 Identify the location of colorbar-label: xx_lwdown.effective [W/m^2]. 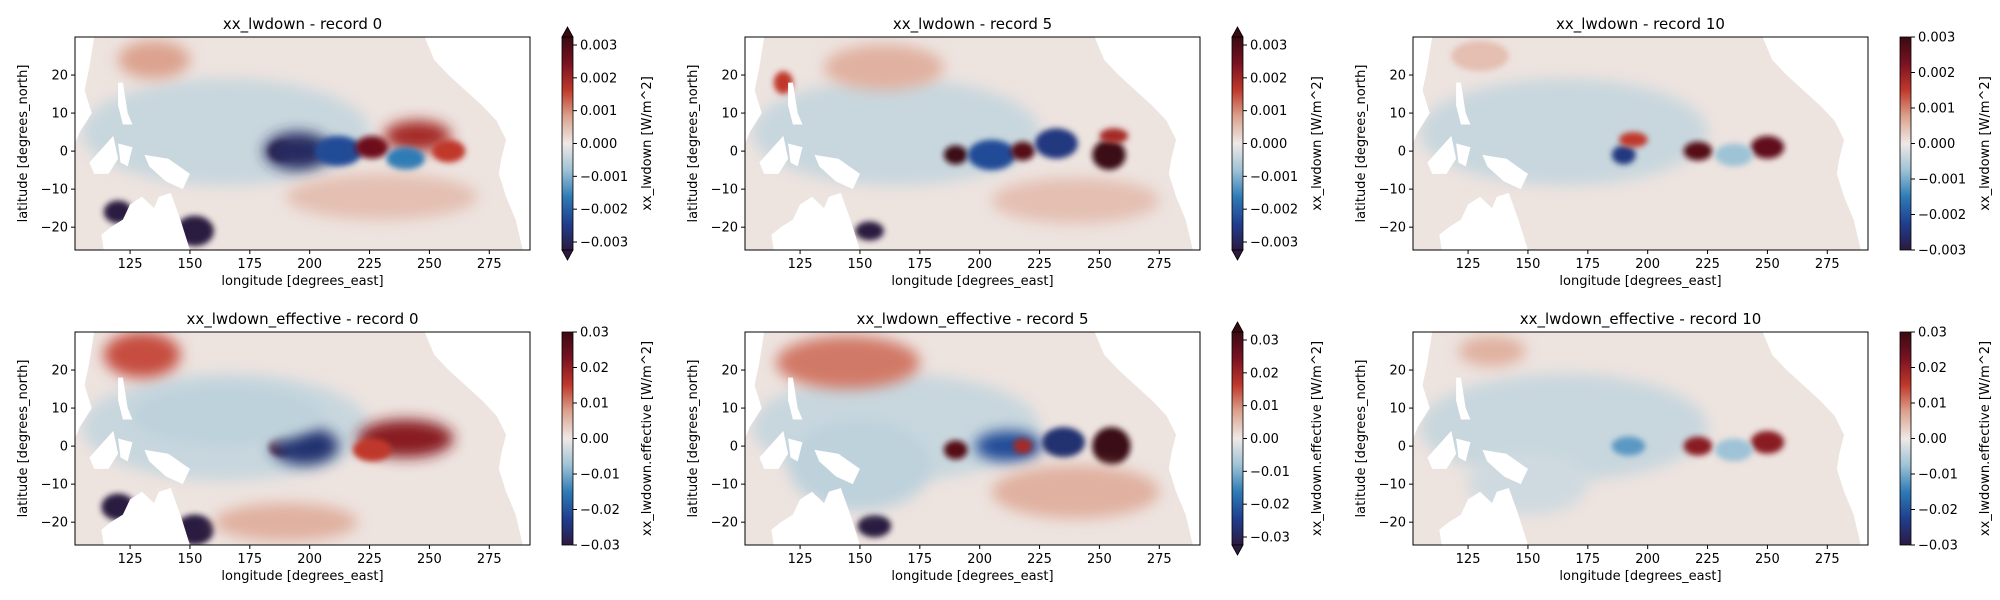
(1985, 438).